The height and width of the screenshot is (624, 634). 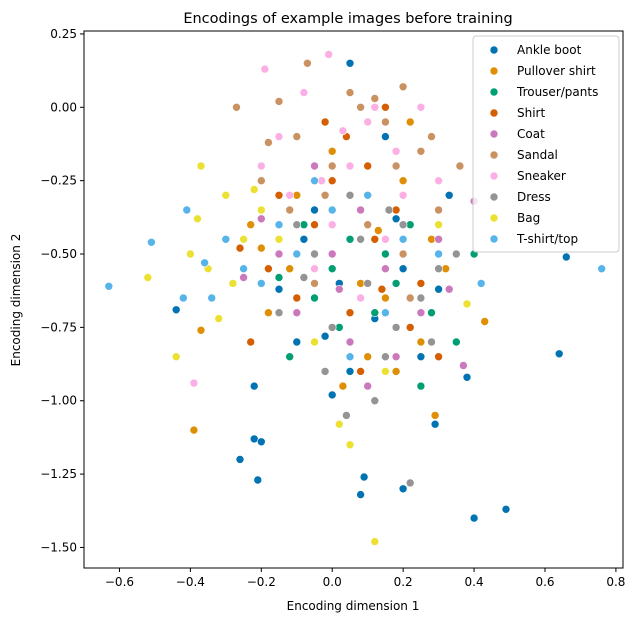 I want to click on x-tick-label: −0.6, so click(x=119, y=582).